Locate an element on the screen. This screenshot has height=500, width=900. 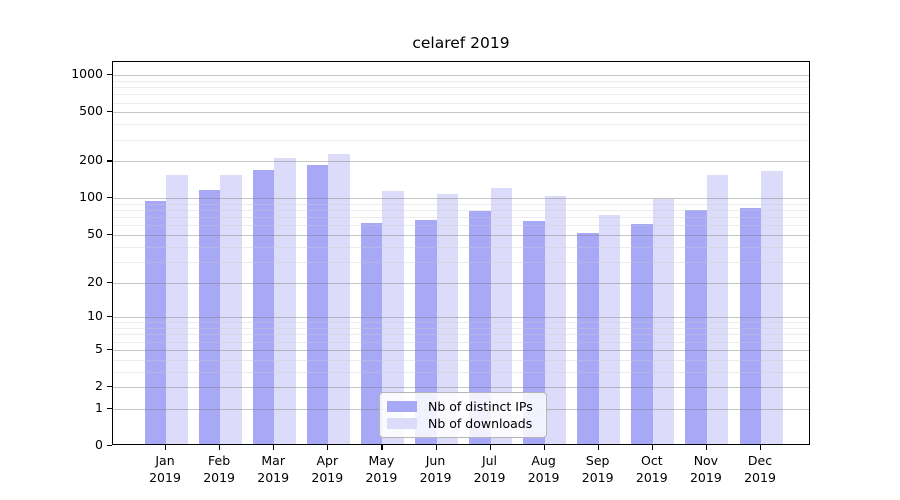
y-tick-label-1000: 1000 is located at coordinates (87, 74).